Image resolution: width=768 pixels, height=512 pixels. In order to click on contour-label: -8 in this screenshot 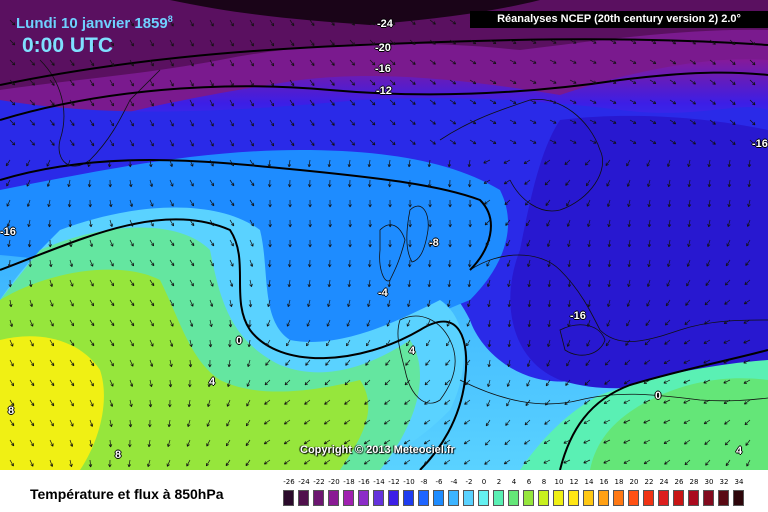, I will do `click(434, 243)`.